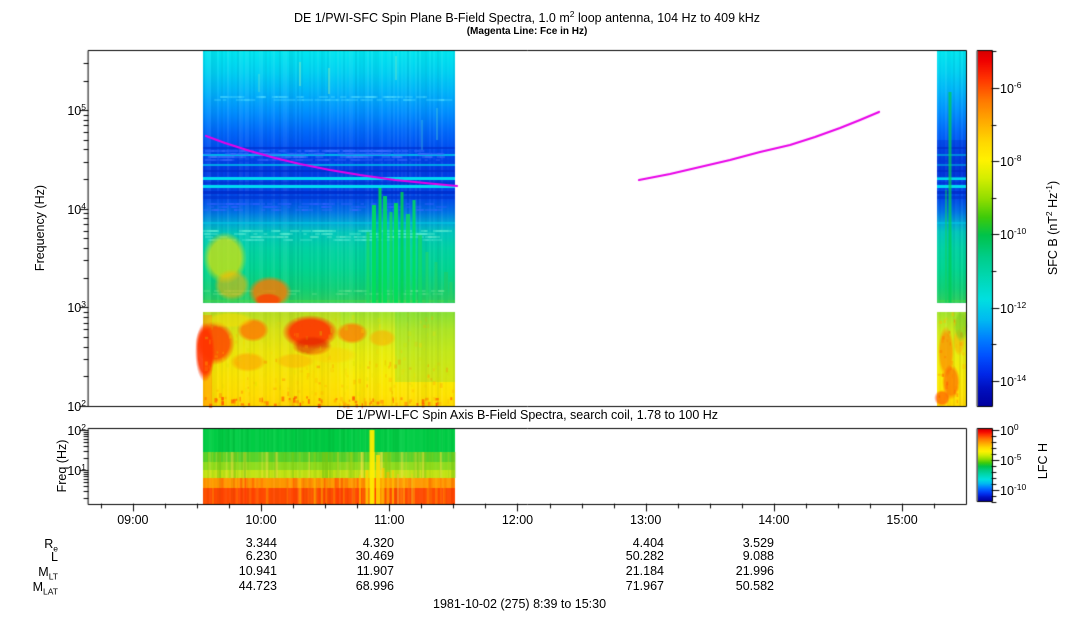  Describe the element at coordinates (758, 556) in the screenshot. I see `ephemeris-value: 9.088` at that location.